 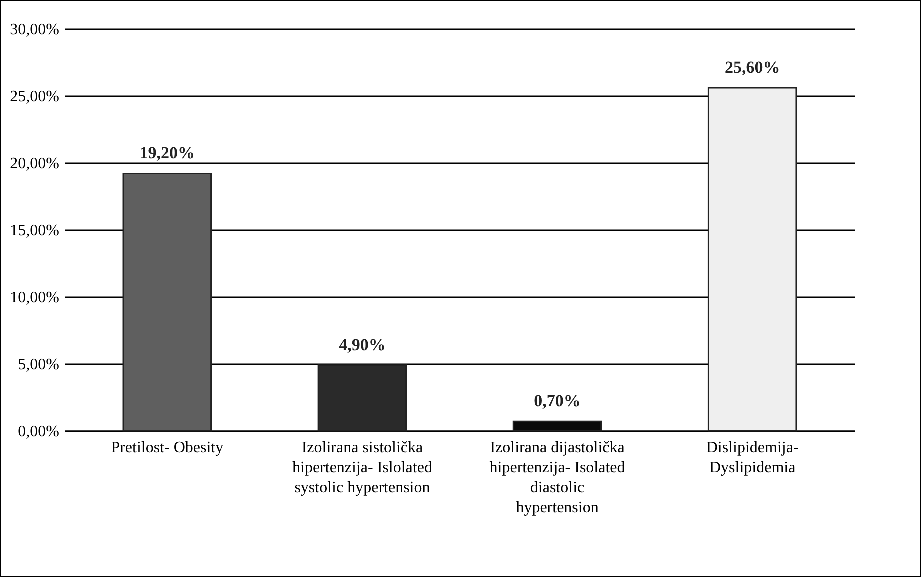 I want to click on y-tick-label: 0,00%, so click(x=39, y=432).